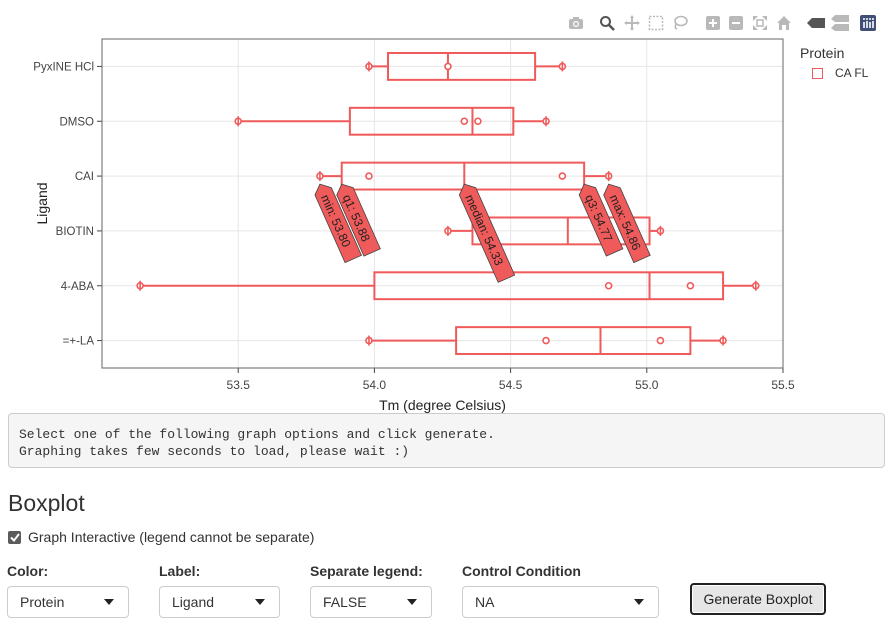 This screenshot has height=640, width=895. I want to click on control-condition-label: Control Condition, so click(521, 571).